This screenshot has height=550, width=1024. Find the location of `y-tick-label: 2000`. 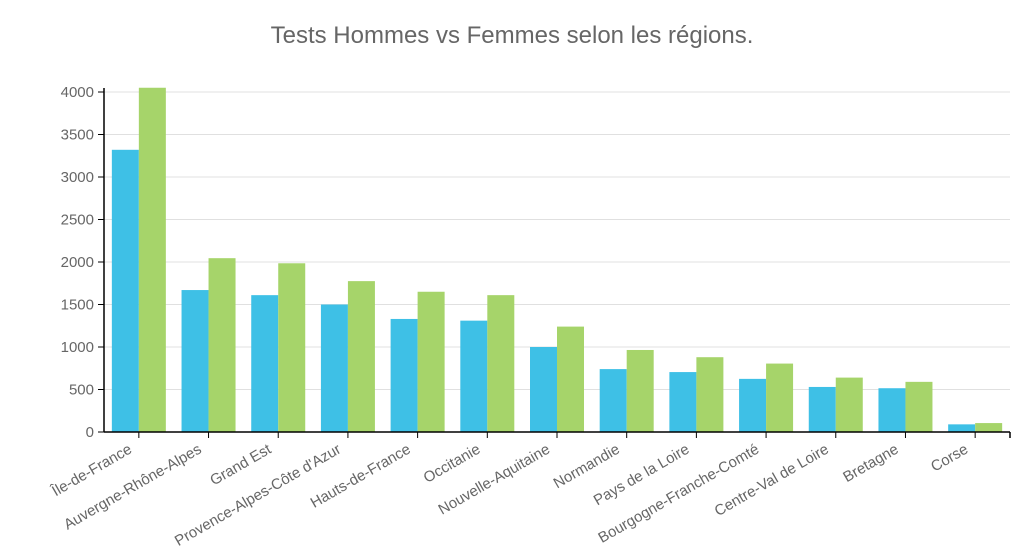

y-tick-label: 2000 is located at coordinates (77, 262).